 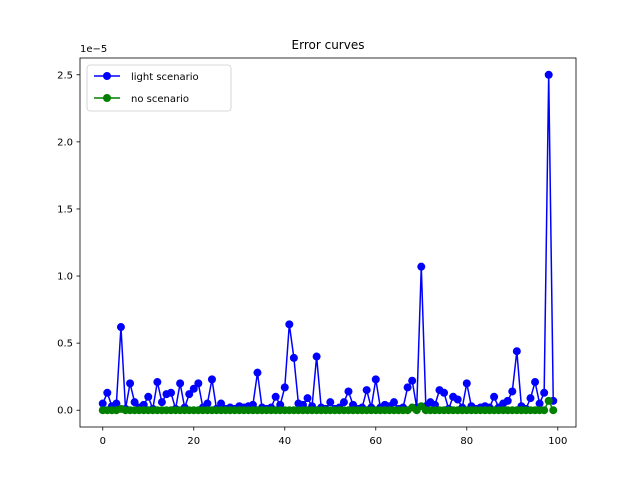 I want to click on x-tick-label-4: 80, so click(x=466, y=441).